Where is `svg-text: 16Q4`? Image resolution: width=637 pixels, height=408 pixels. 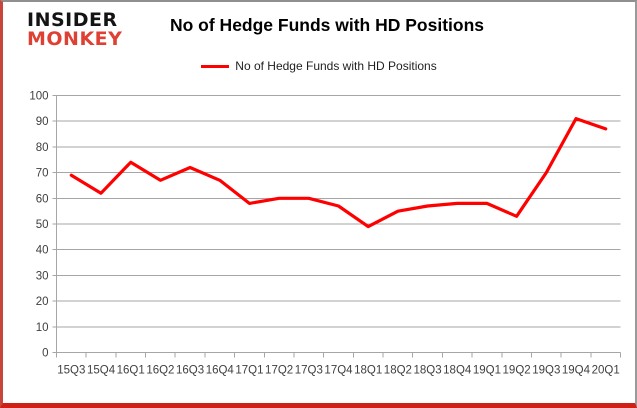 svg-text: 16Q4 is located at coordinates (220, 371).